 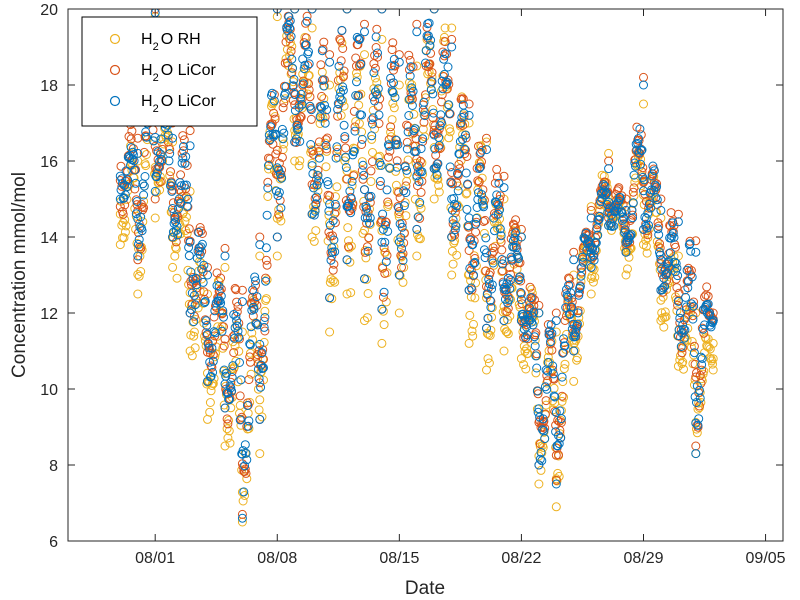 I want to click on legend-label: H2 O LiCor, so click(x=178, y=104).